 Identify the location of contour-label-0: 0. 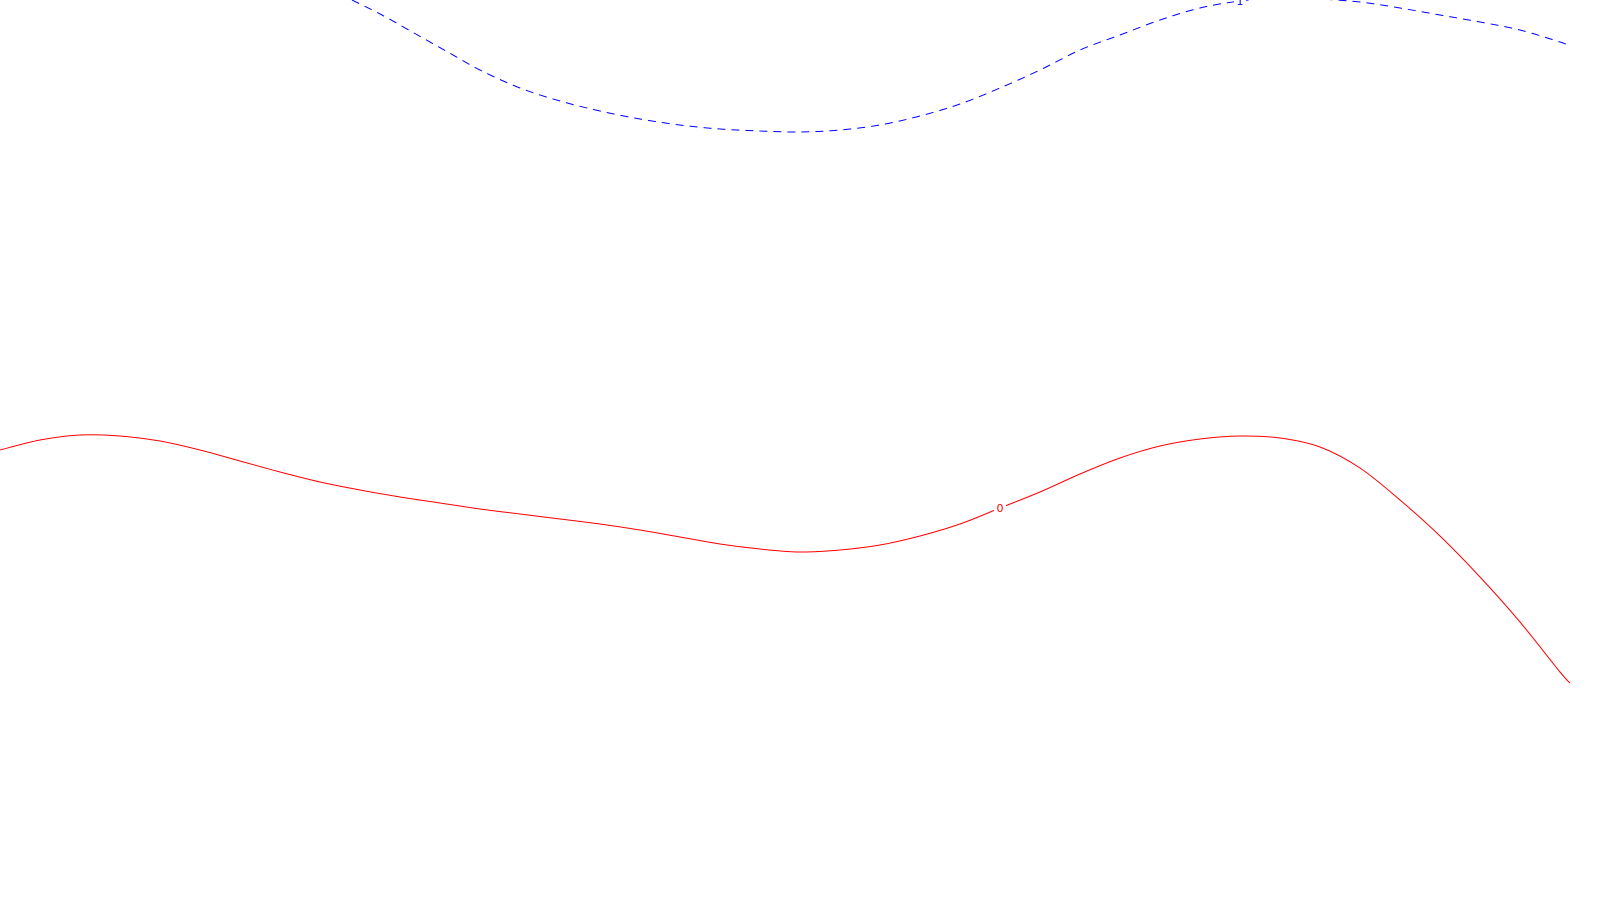
(1000, 508).